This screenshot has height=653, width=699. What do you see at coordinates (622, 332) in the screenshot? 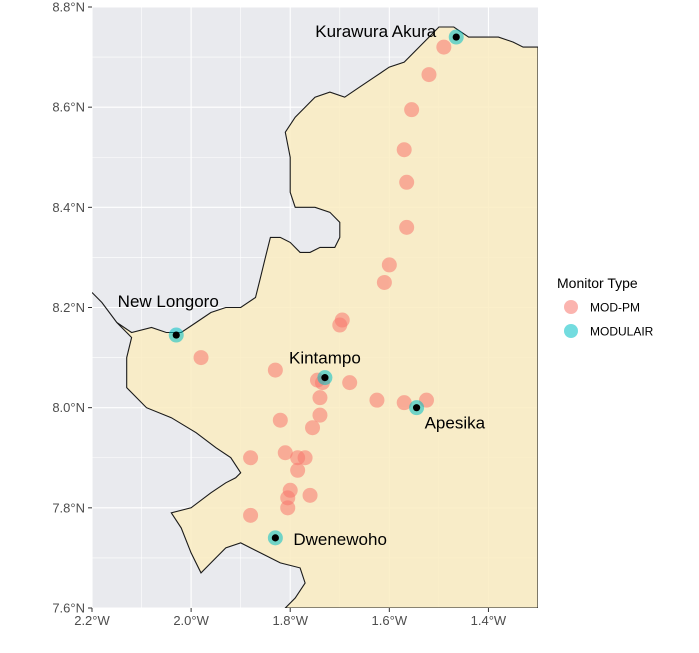
I see `legend-label-modulair: MODULAIR` at bounding box center [622, 332].